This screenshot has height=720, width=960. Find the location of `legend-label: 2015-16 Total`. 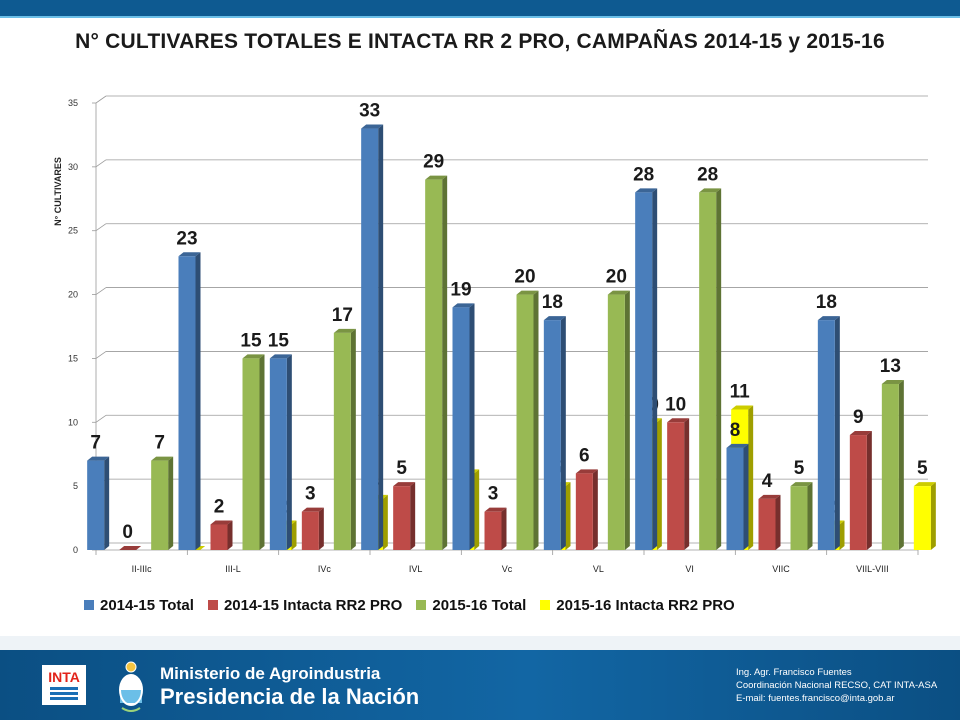

legend-label: 2015-16 Total is located at coordinates (479, 605).